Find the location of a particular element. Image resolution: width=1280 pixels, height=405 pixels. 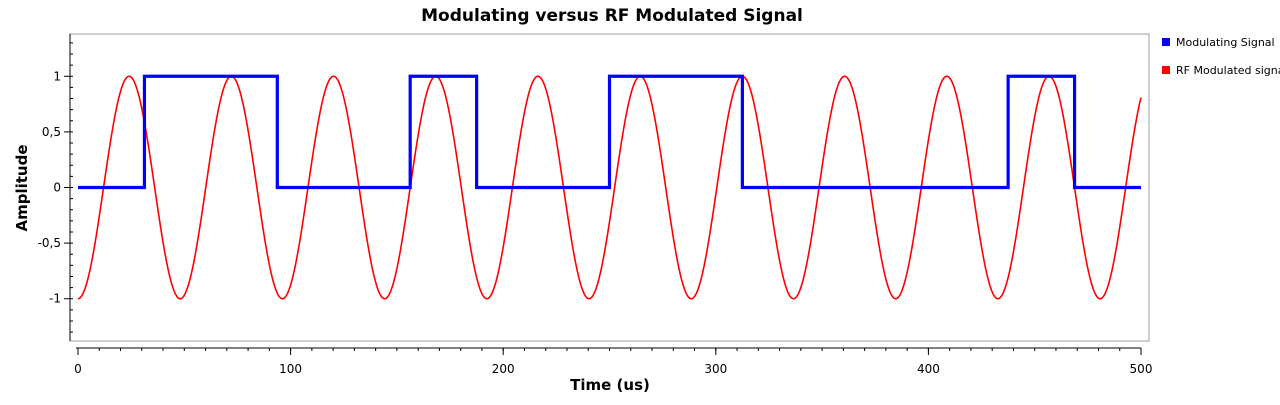

y-tick-label: 0,5 is located at coordinates (51, 132).